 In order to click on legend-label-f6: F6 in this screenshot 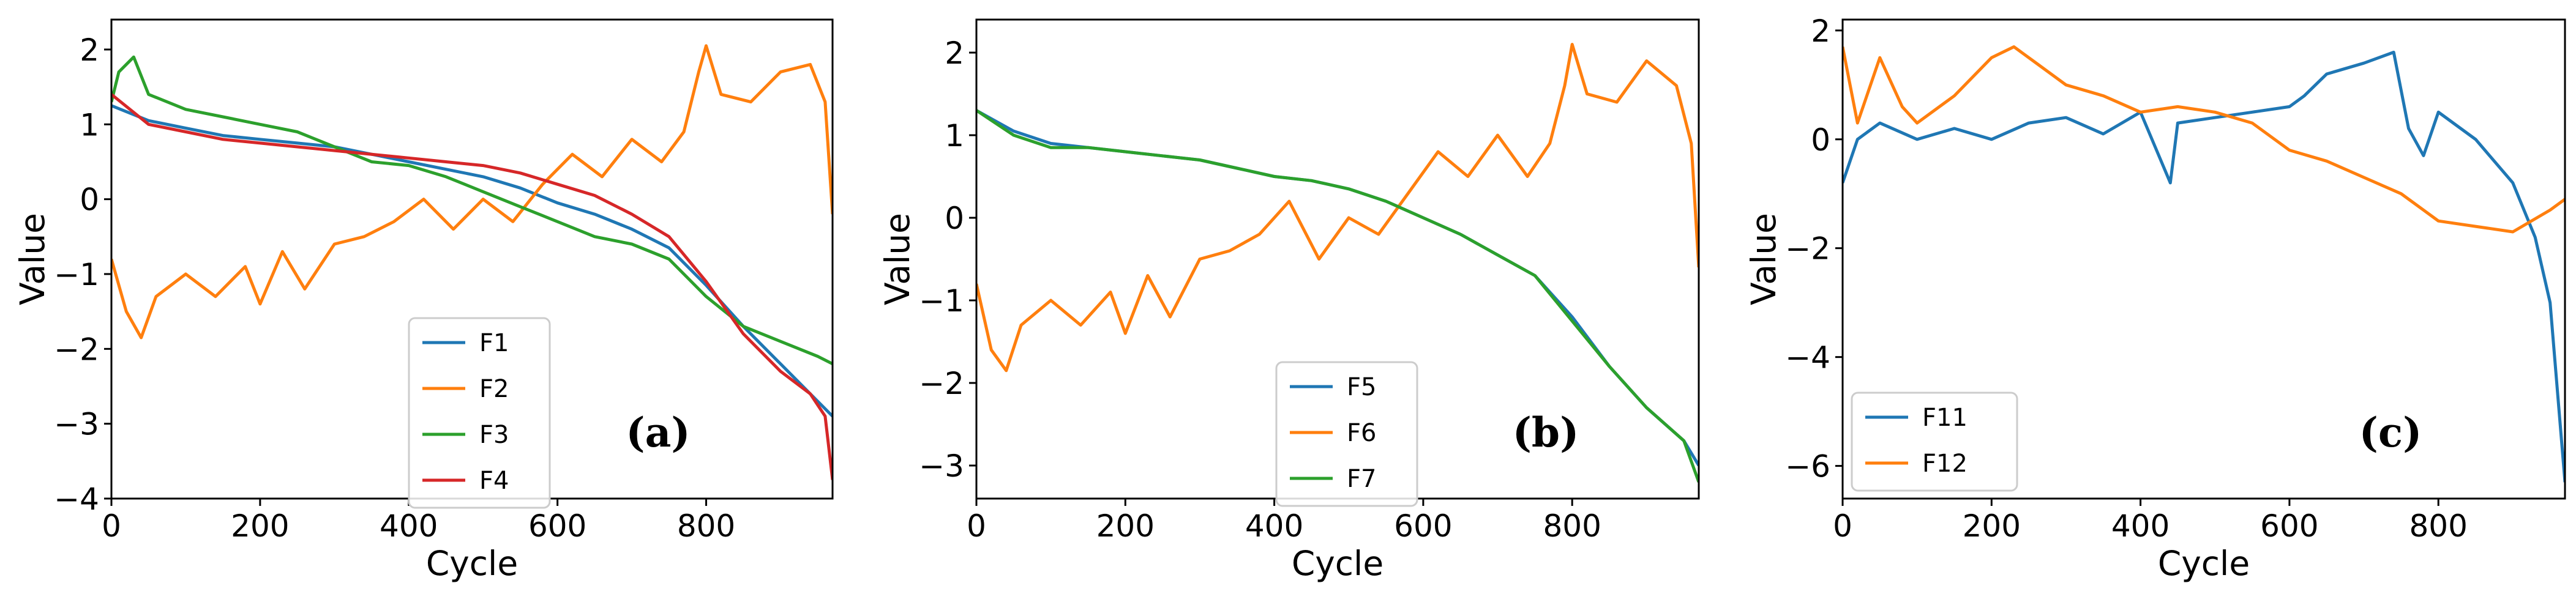, I will do `click(1362, 433)`.